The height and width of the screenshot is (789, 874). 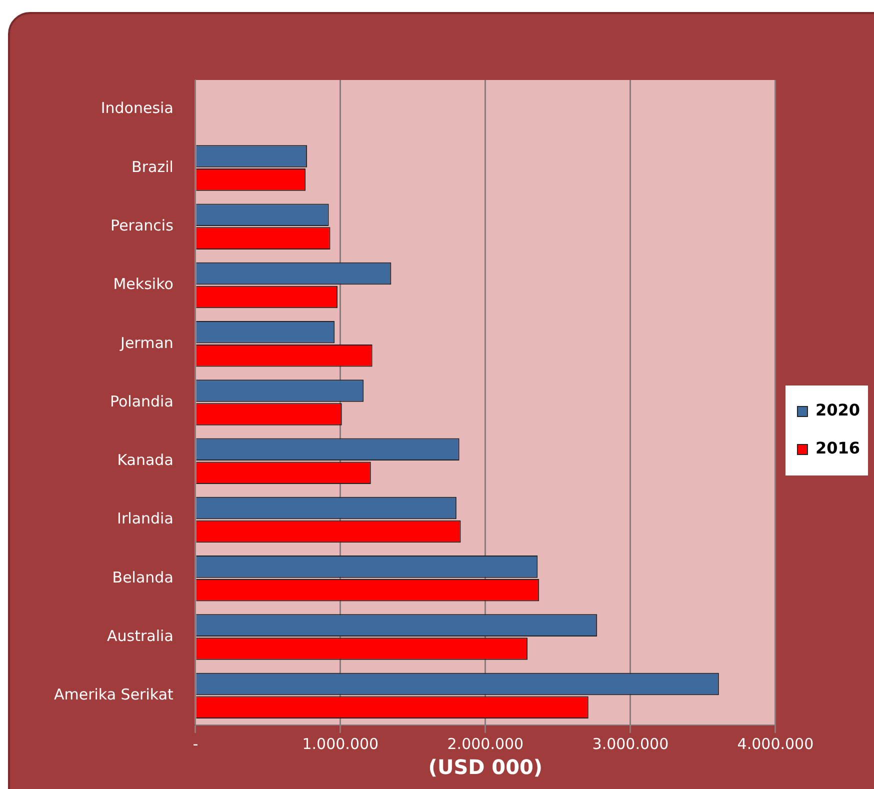 What do you see at coordinates (145, 519) in the screenshot?
I see `y-tick-label: Irlandia` at bounding box center [145, 519].